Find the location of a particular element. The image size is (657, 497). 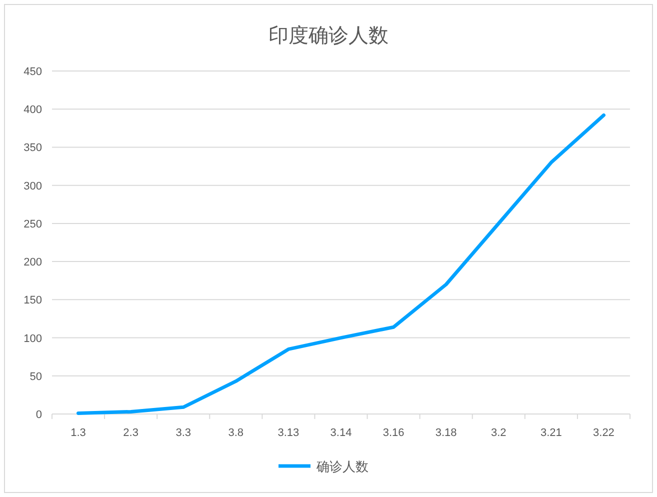

y-tick-label: 0 is located at coordinates (39, 415).